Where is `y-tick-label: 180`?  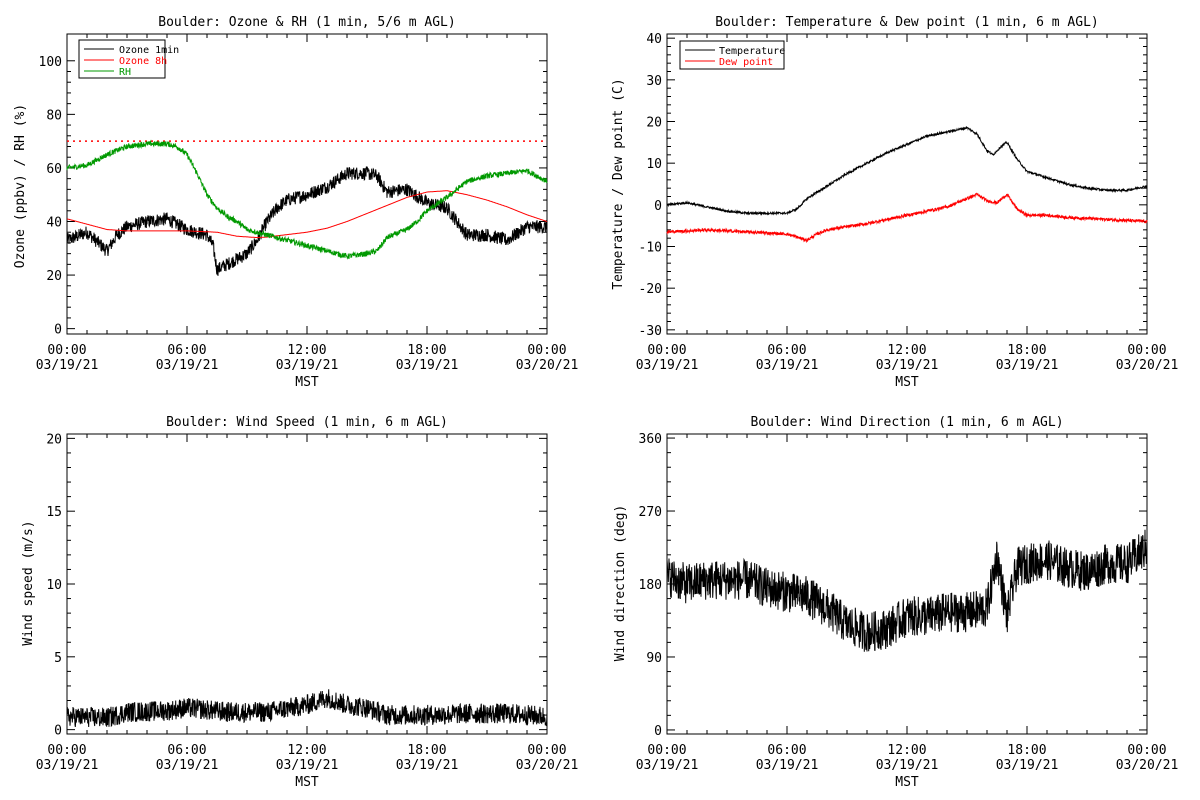 y-tick-label: 180 is located at coordinates (650, 585).